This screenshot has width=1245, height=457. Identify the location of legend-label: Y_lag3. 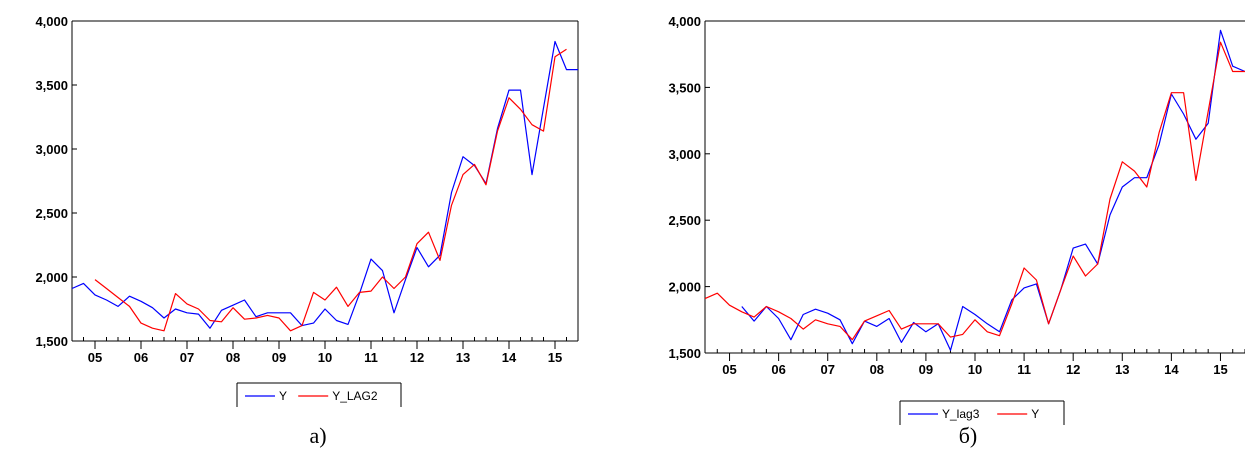
(961, 414).